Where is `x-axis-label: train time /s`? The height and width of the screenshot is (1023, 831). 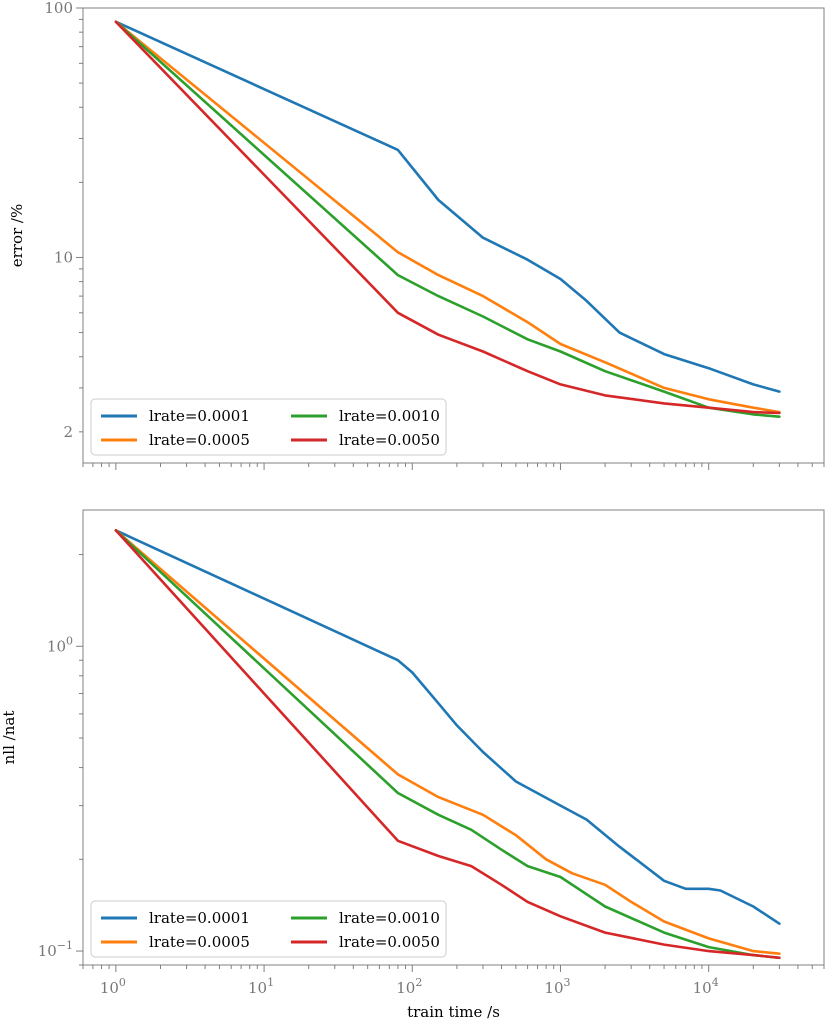 x-axis-label: train time /s is located at coordinates (453, 1012).